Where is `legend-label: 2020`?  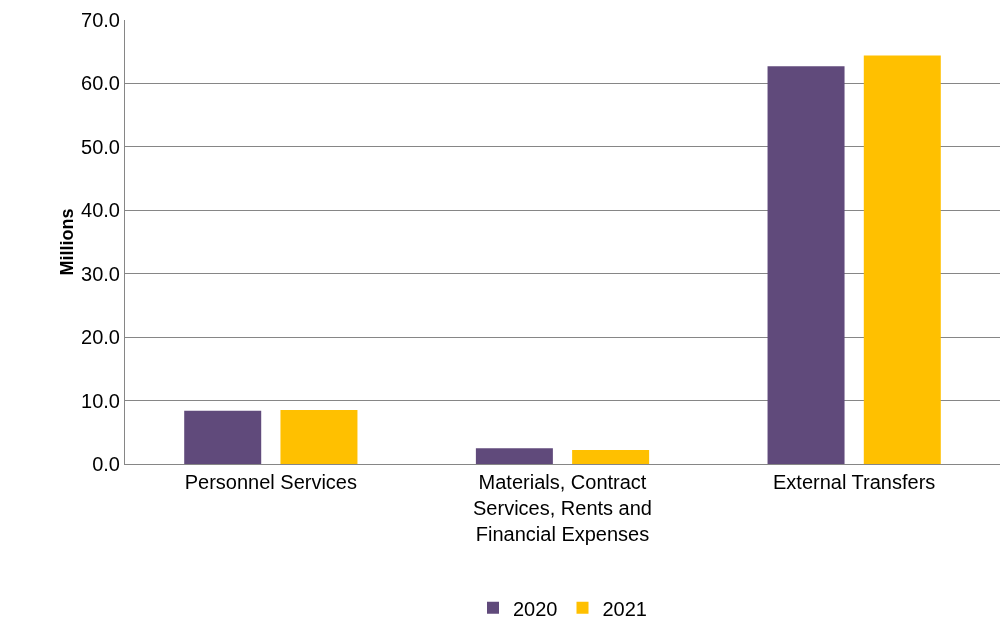
legend-label: 2020 is located at coordinates (535, 608).